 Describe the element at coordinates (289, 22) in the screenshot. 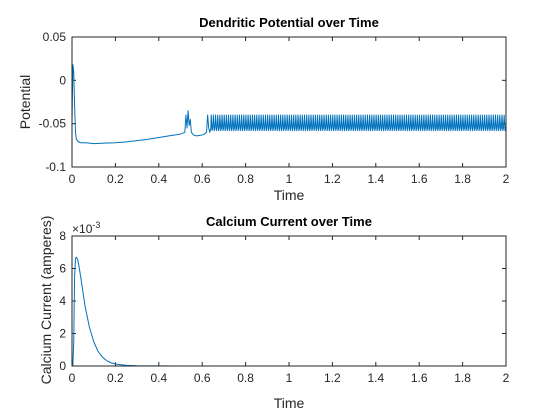

I see `potential-title: Dendritic Potential over Time` at that location.